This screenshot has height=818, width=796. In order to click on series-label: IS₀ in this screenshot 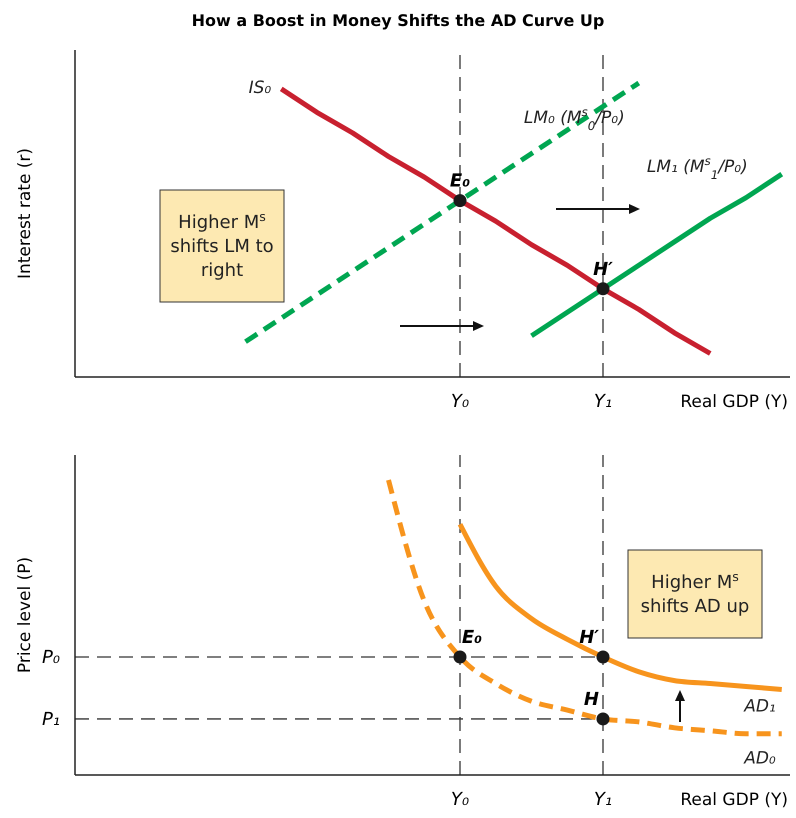, I will do `click(260, 88)`.